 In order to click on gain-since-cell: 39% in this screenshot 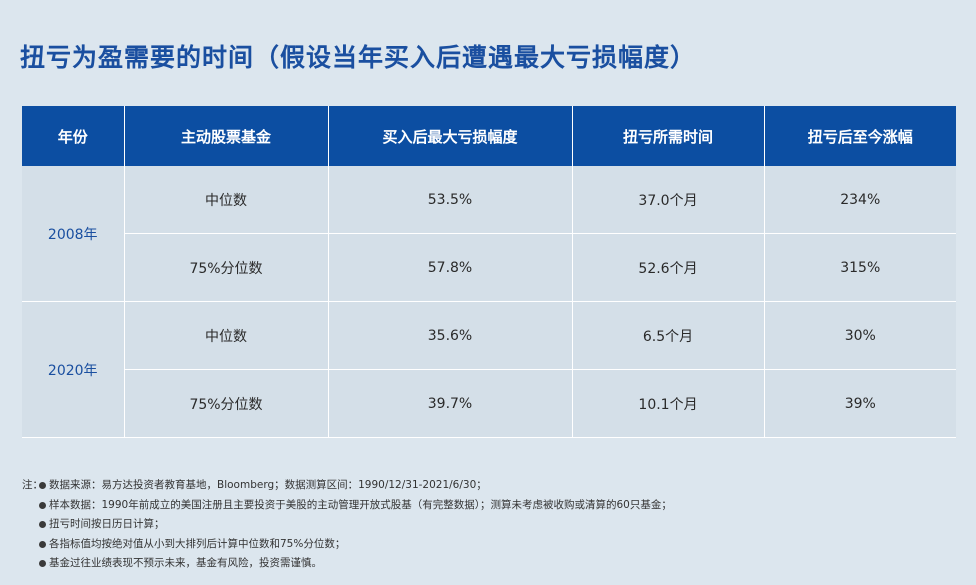, I will do `click(860, 403)`.